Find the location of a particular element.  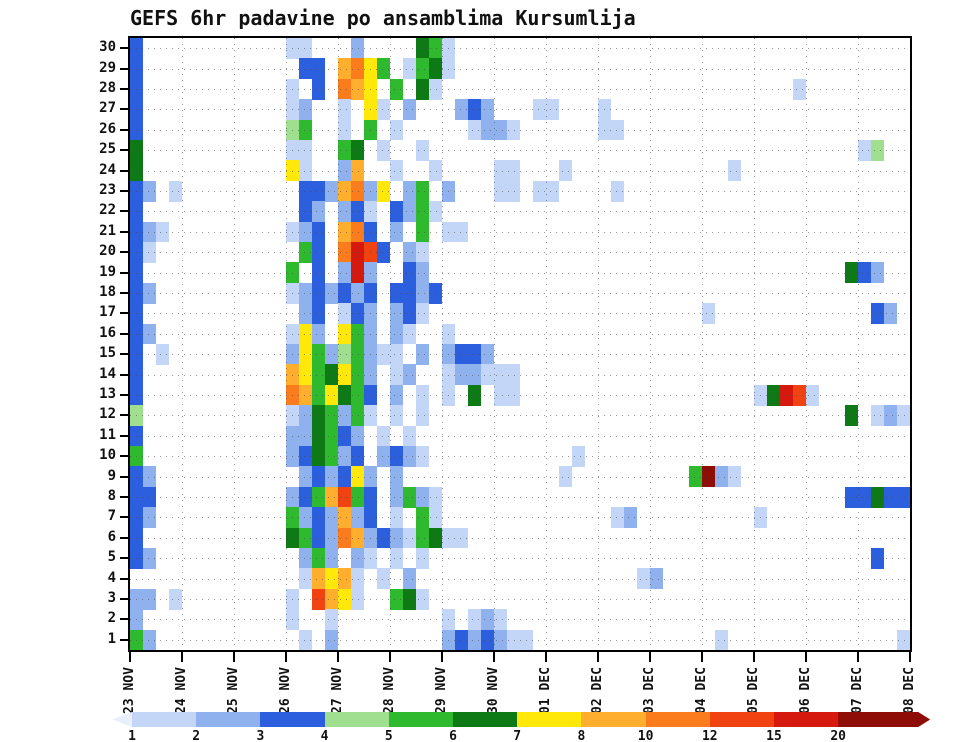

y-tick-label: 5 is located at coordinates (111, 557).